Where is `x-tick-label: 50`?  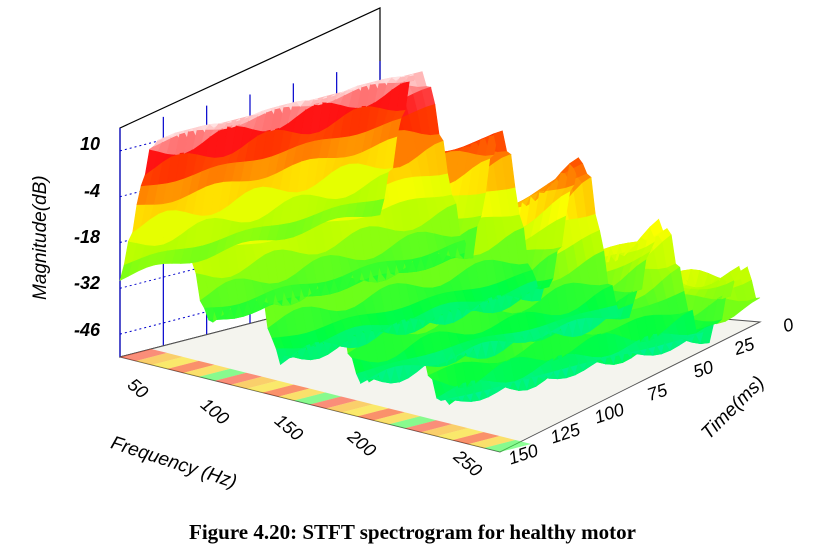
x-tick-label: 50 is located at coordinates (138, 388).